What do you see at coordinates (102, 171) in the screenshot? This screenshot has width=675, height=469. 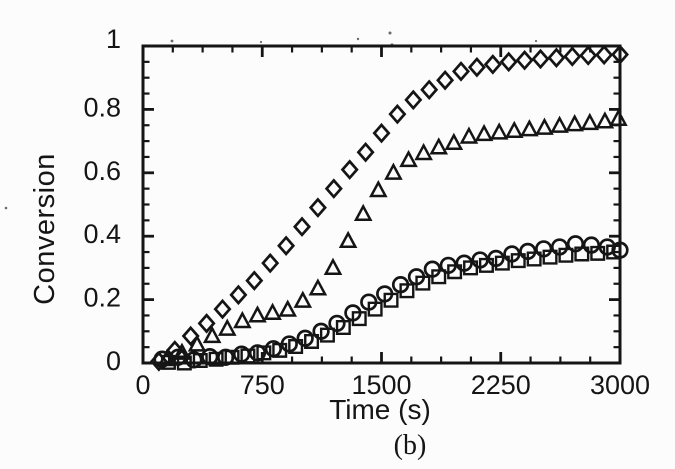 I see `y-tick-label: 0.6` at bounding box center [102, 171].